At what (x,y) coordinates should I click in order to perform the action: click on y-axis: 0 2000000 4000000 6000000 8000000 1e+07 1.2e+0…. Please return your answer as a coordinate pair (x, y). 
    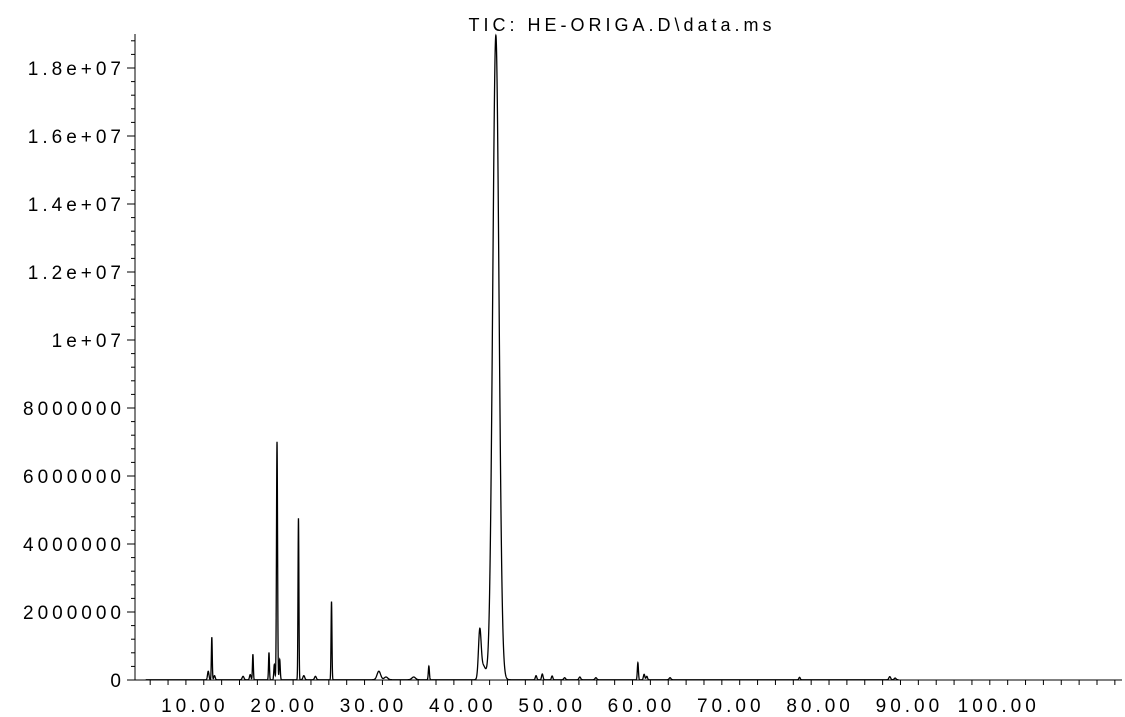
    Looking at the image, I should click on (79, 363).